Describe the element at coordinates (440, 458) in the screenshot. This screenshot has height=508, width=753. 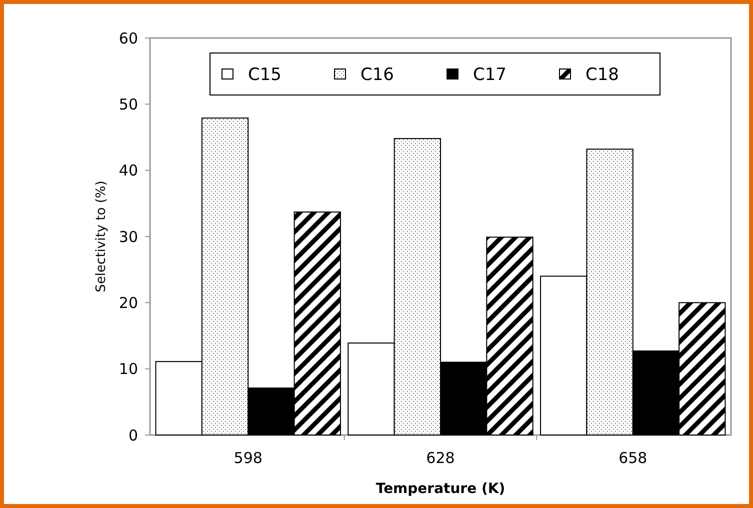
I see `x-tick-label: 628` at that location.